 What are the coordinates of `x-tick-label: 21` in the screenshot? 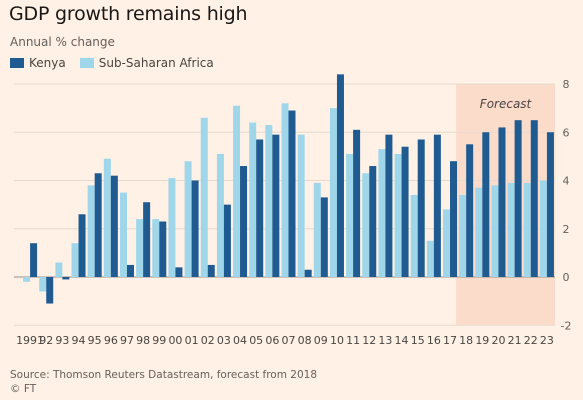 It's located at (515, 340).